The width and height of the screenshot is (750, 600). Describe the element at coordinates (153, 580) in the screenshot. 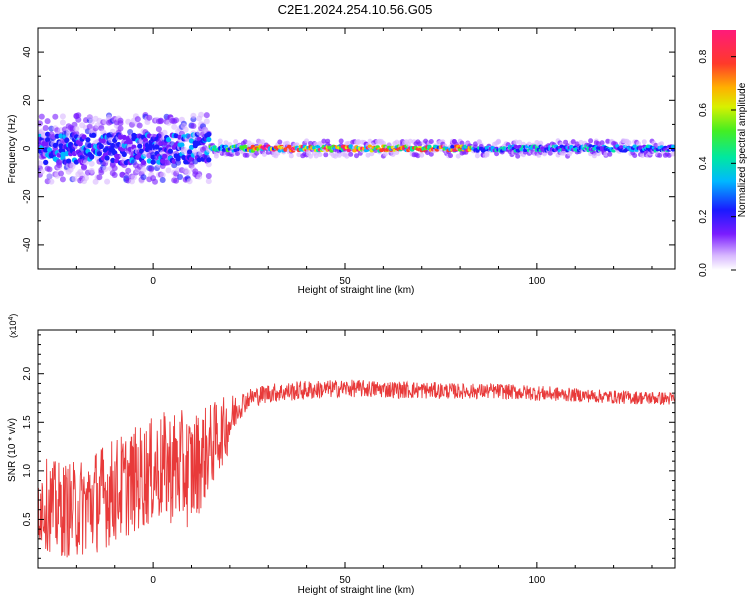

I see `bottom-x-tick-label: 0` at that location.